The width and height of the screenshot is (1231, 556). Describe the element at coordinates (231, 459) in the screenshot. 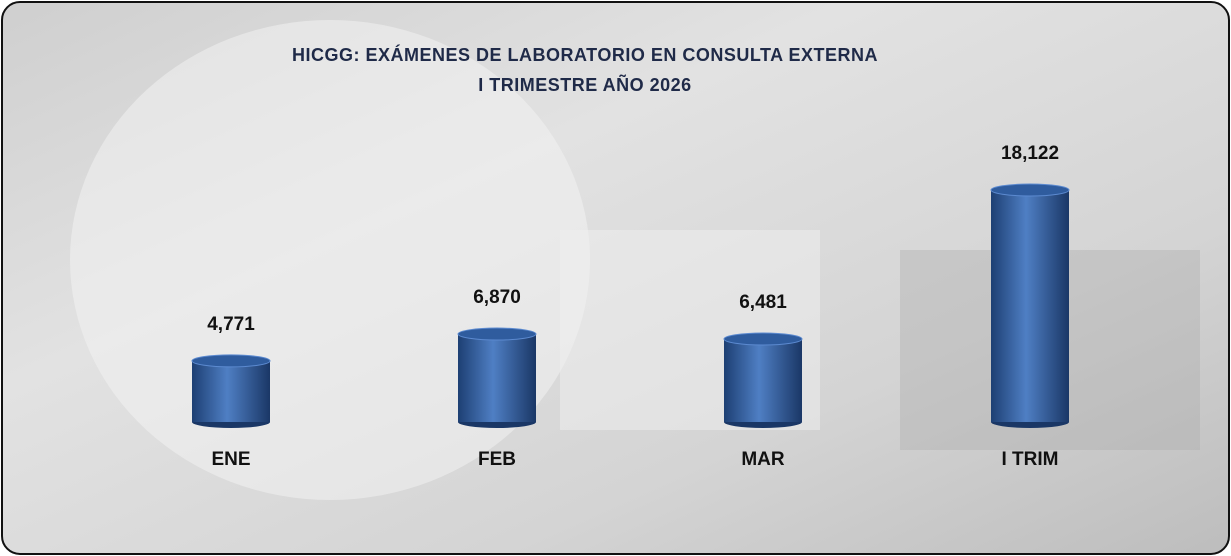

I see `x-tick-label: ENE` at that location.